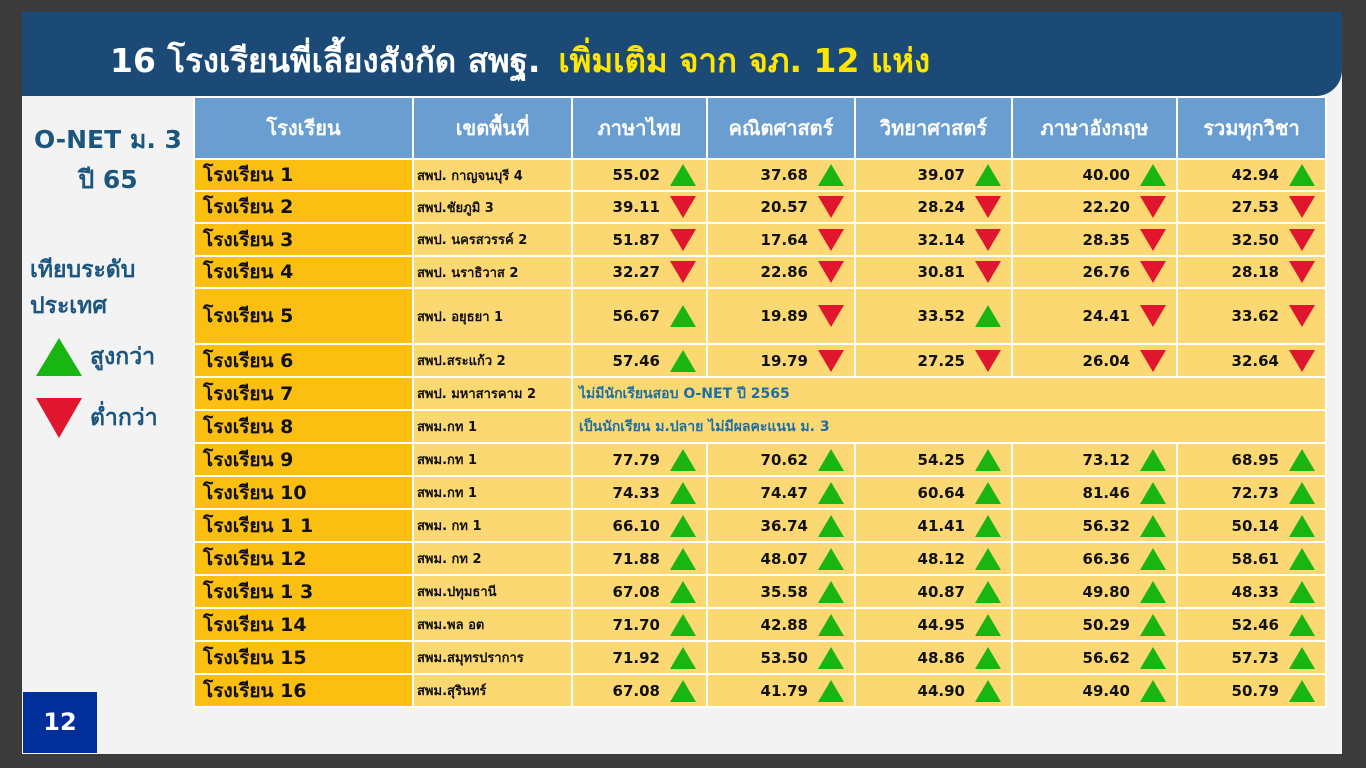 The width and height of the screenshot is (1366, 768). What do you see at coordinates (781, 272) in the screenshot?
I see `score-cell-math: 22.86` at bounding box center [781, 272].